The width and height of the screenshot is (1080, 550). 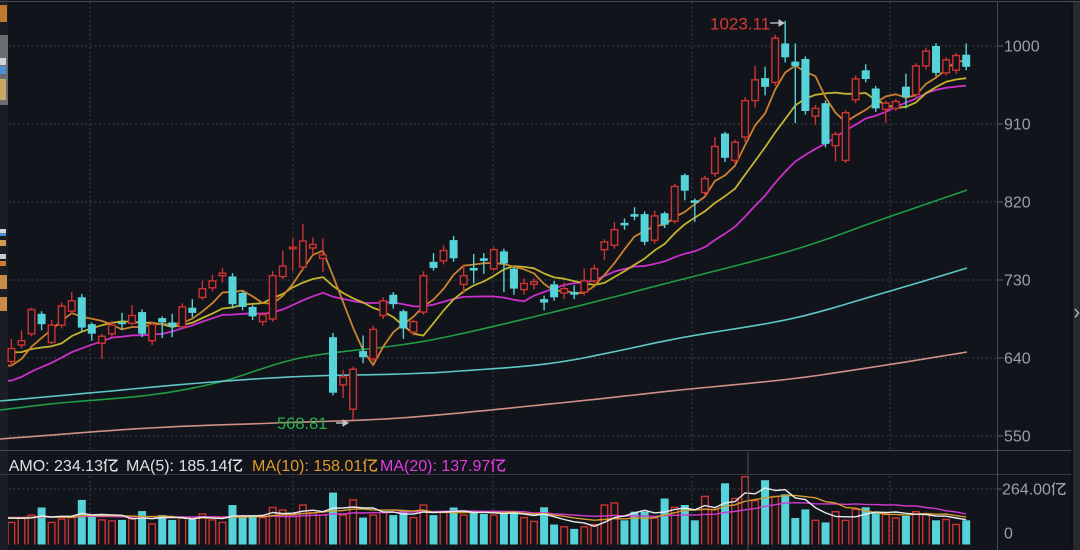 What do you see at coordinates (1017, 437) in the screenshot?
I see `svg-text: 550` at bounding box center [1017, 437].